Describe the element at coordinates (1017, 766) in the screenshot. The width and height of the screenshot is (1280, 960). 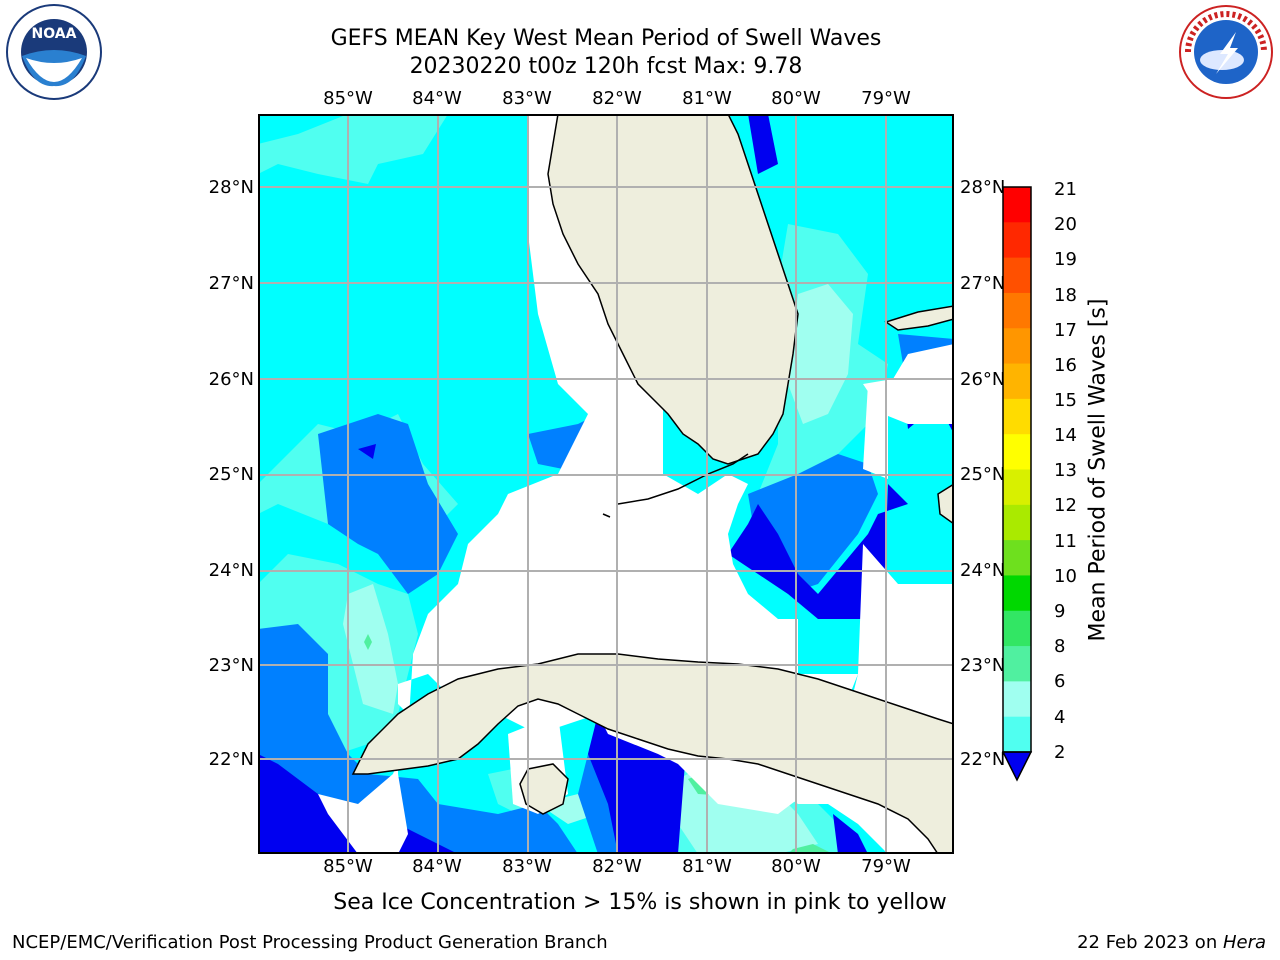
I see `colorbar-extend-triangle` at that location.